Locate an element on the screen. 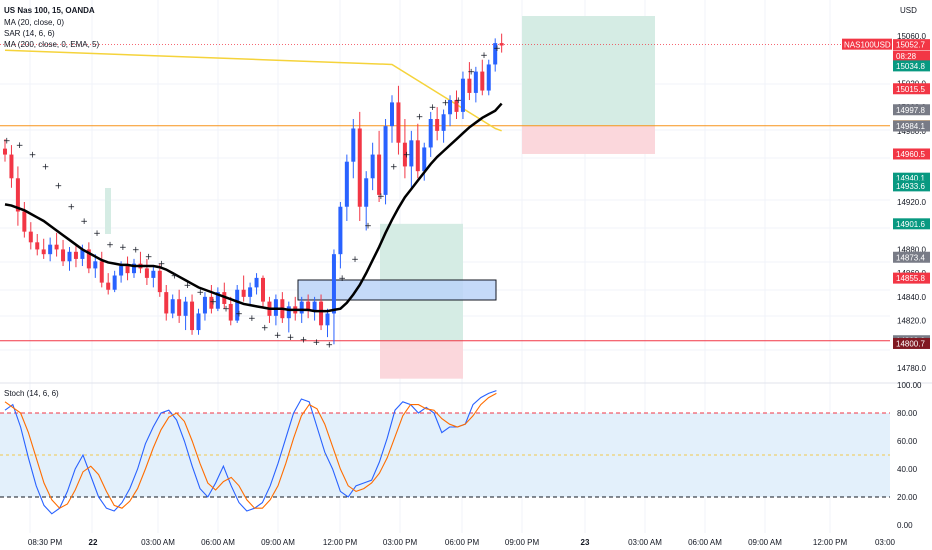  symbol-tag-label: NAS100USD is located at coordinates (867, 45).